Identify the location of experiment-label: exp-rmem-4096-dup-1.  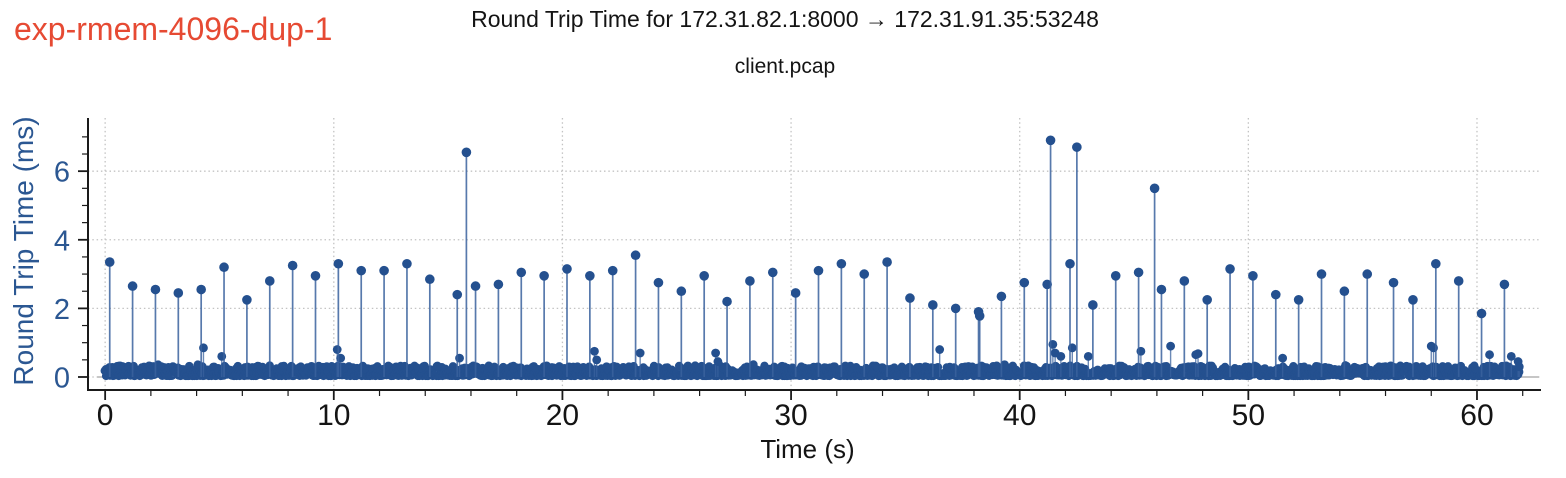
(173, 29).